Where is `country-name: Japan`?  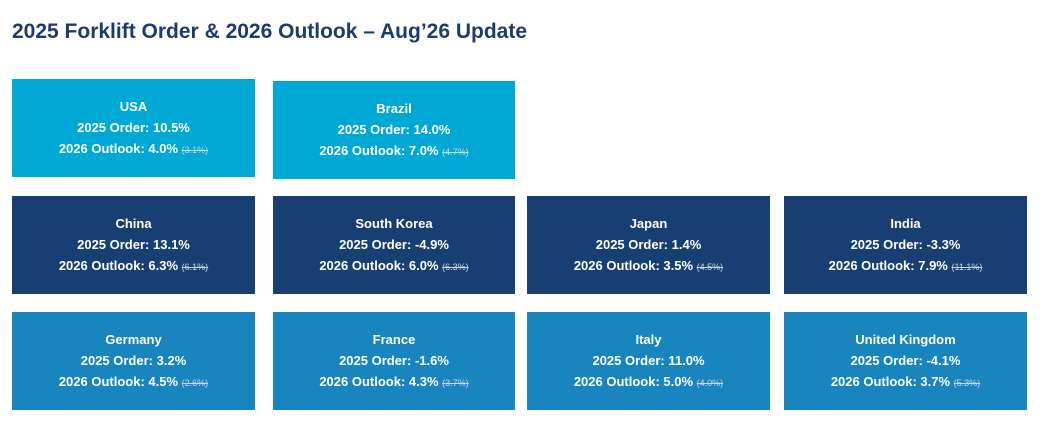 country-name: Japan is located at coordinates (648, 223).